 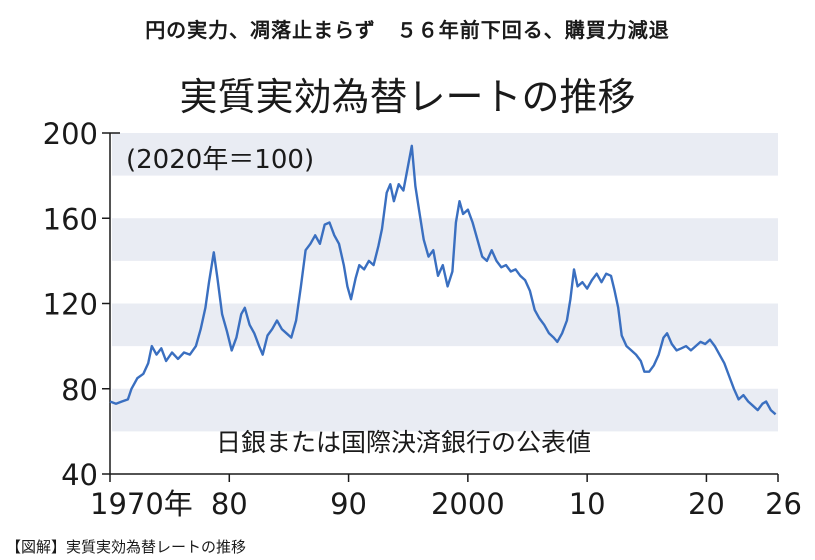 I want to click on source-note: 日銀または国際決済銀行の公表値, so click(x=403, y=442).